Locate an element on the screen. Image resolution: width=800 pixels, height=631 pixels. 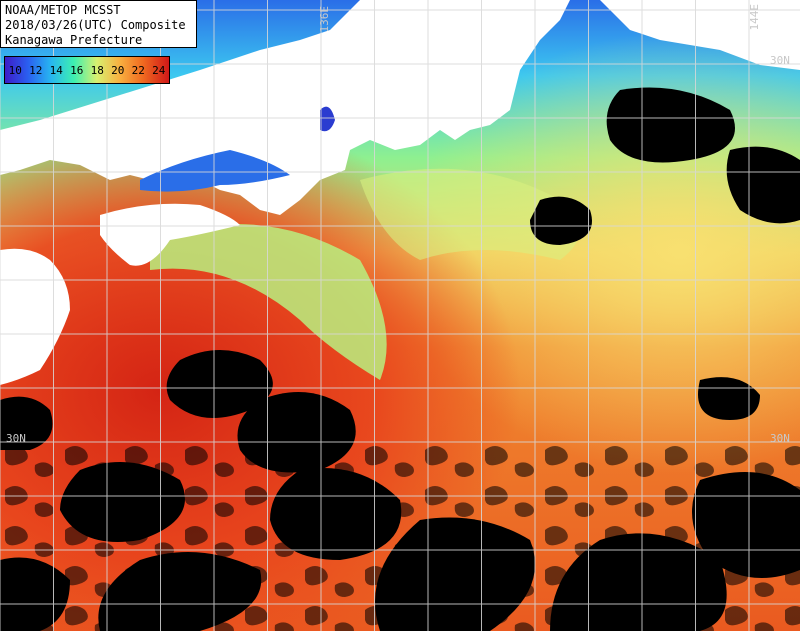
legend-tick: 14 is located at coordinates (56, 70).